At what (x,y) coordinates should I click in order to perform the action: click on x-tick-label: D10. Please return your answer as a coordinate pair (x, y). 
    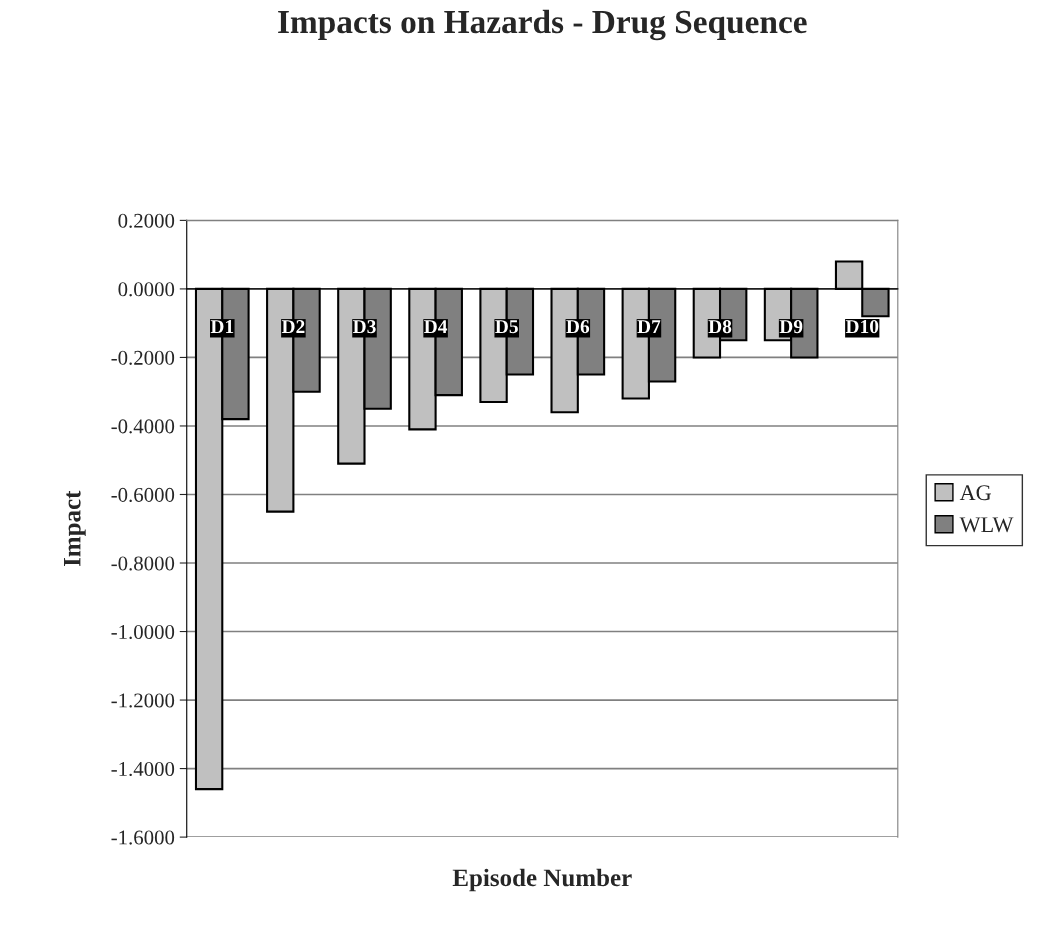
    Looking at the image, I should click on (862, 327).